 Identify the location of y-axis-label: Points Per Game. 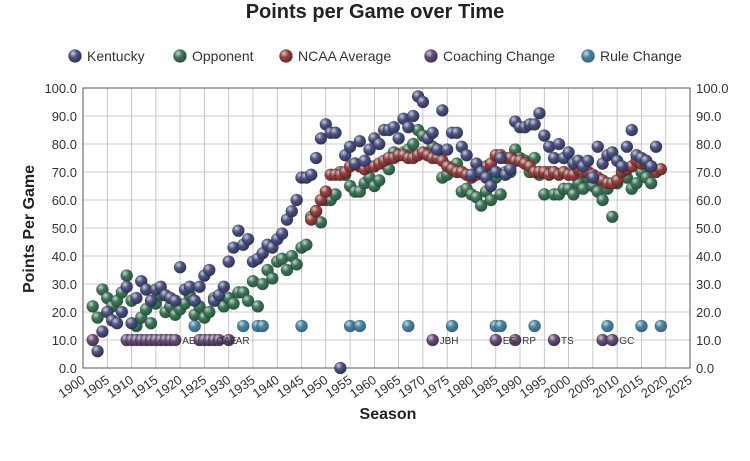
(29, 229).